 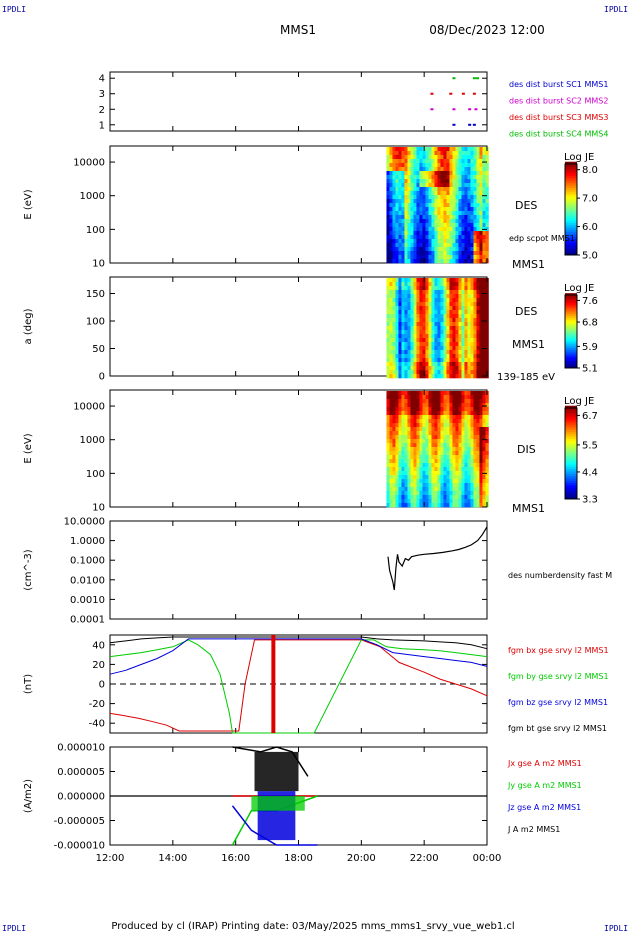 What do you see at coordinates (463, 93) in the screenshot?
I see `burst-marker` at bounding box center [463, 93].